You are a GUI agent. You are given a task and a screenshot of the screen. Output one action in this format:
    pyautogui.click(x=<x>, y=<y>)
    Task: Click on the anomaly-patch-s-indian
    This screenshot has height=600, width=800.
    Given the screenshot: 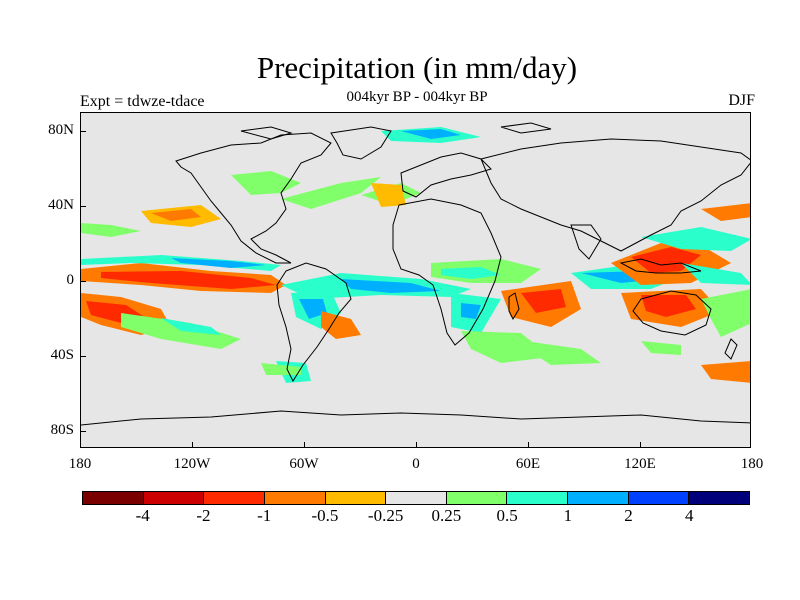 What is the action you would take?
    pyautogui.click(x=556, y=352)
    